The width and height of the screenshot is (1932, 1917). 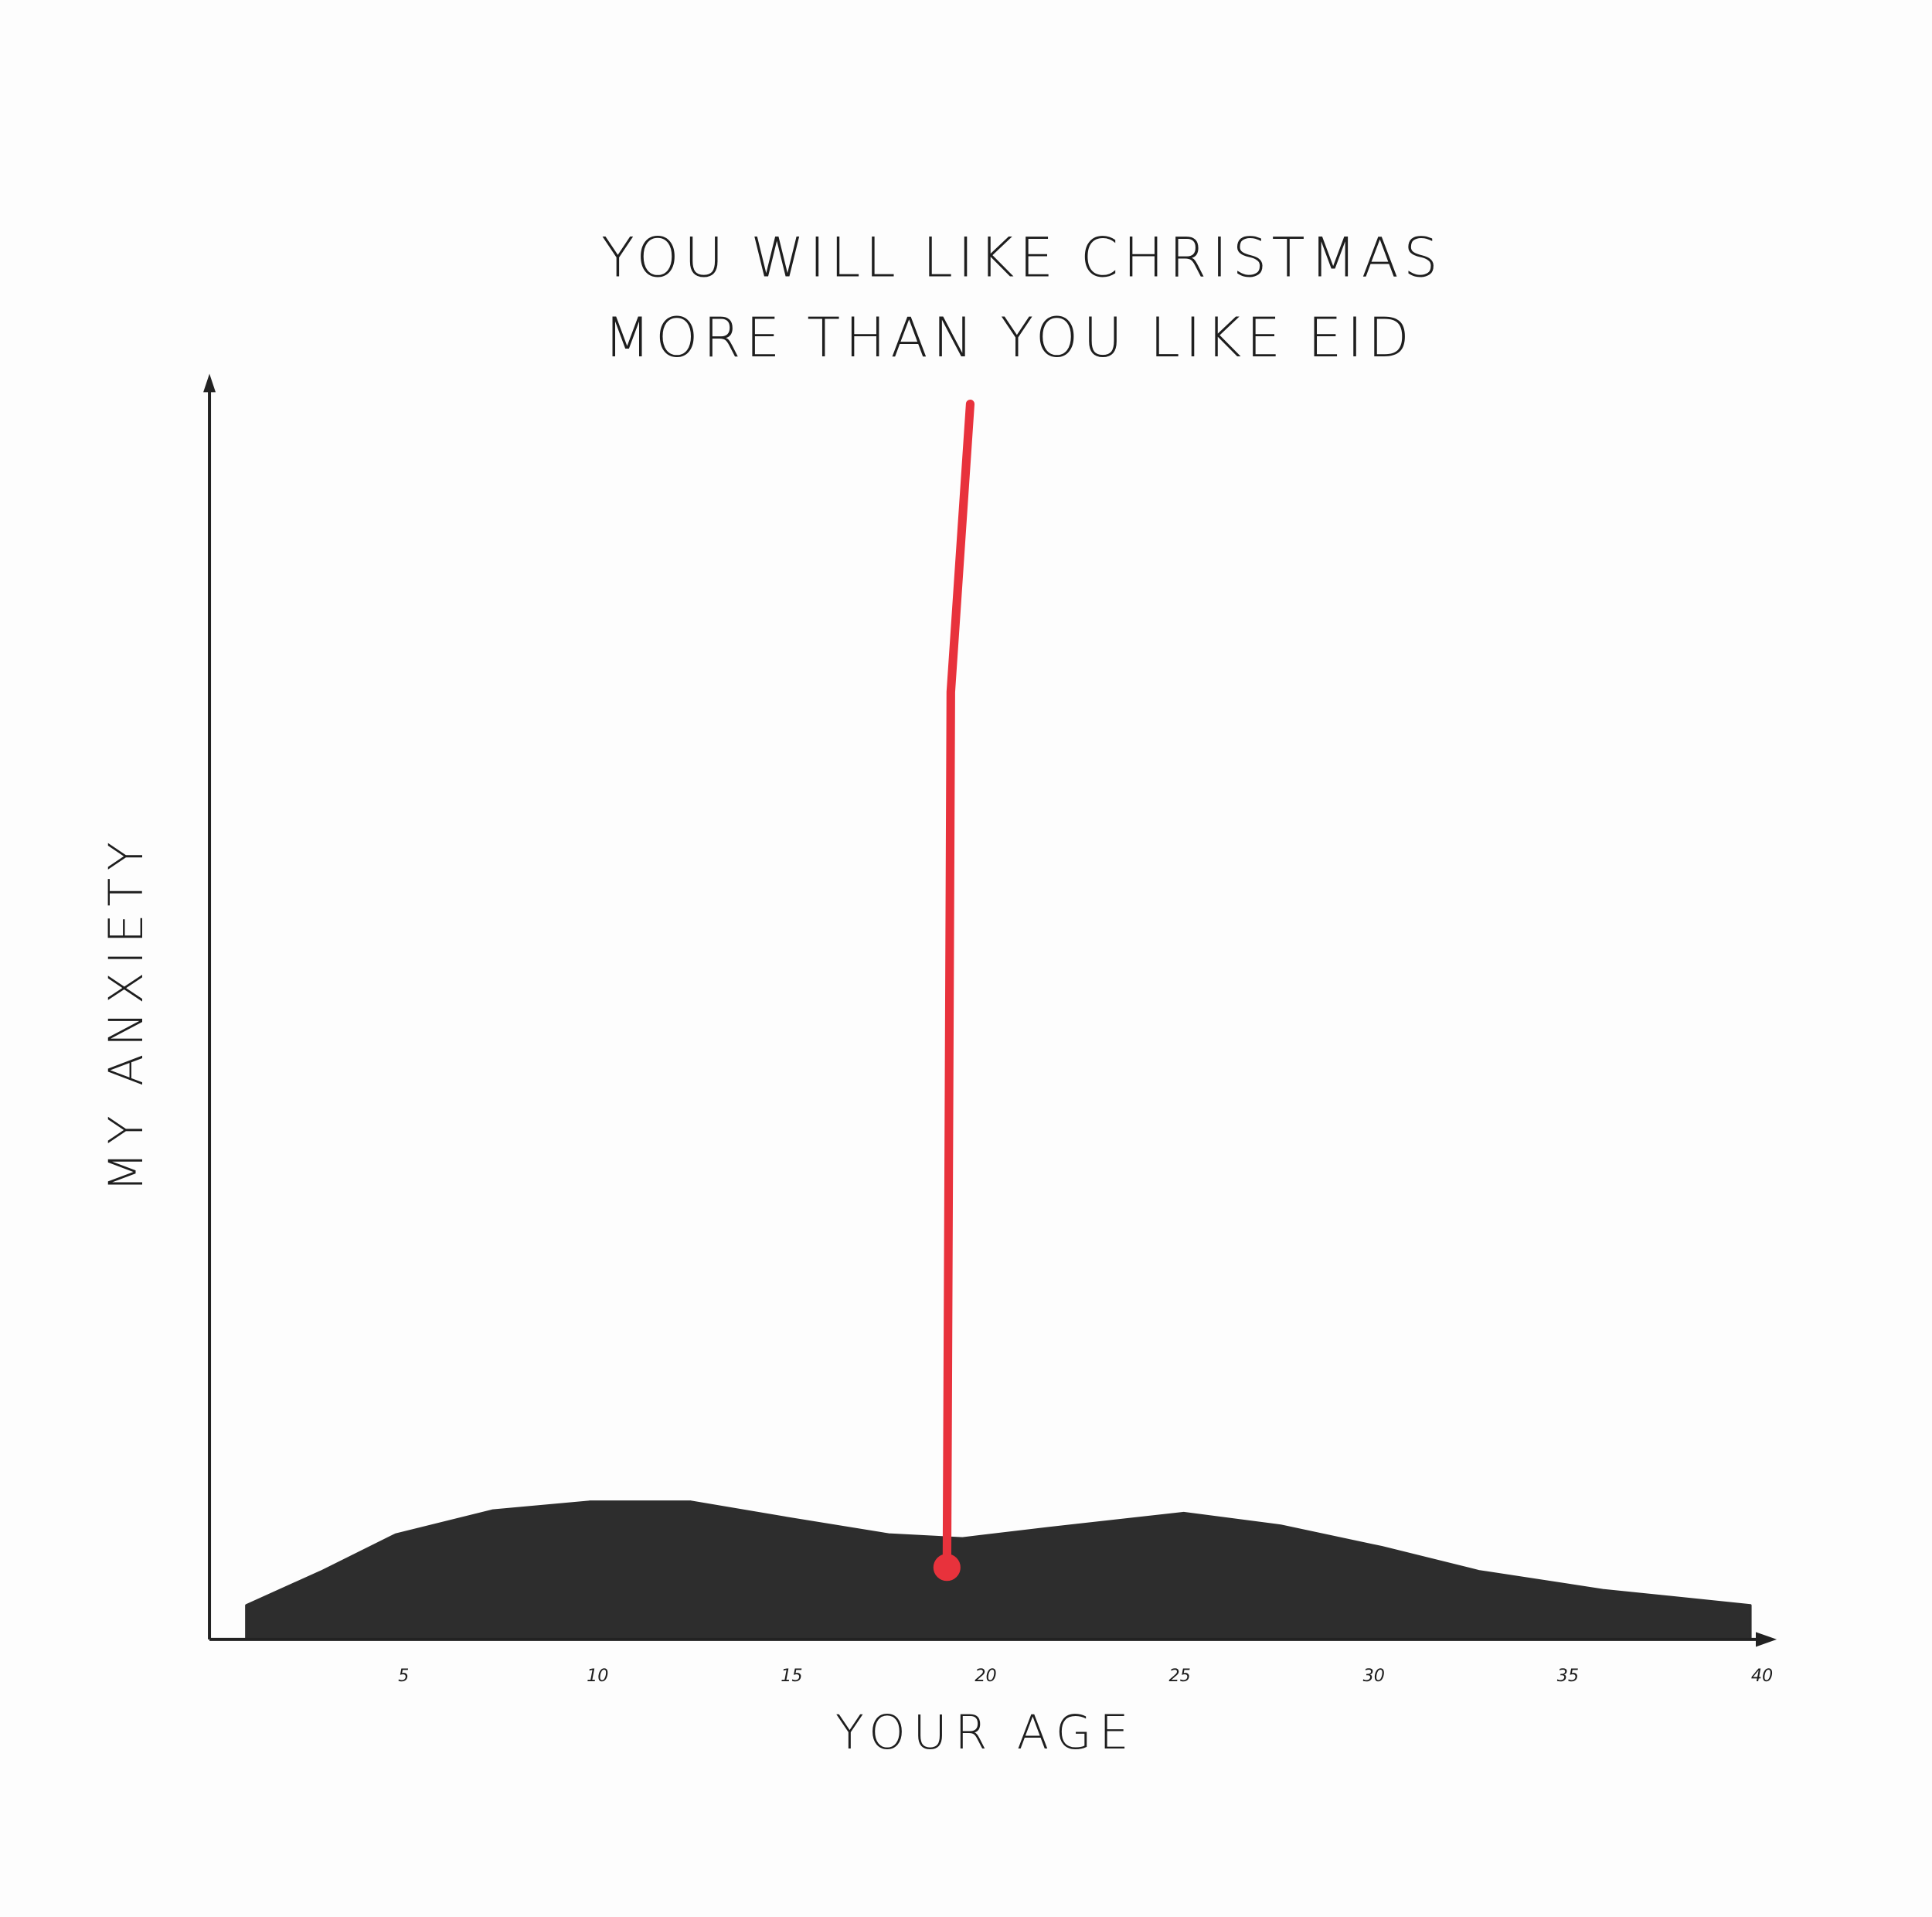 I want to click on x-tick-label: 5, so click(x=404, y=1676).